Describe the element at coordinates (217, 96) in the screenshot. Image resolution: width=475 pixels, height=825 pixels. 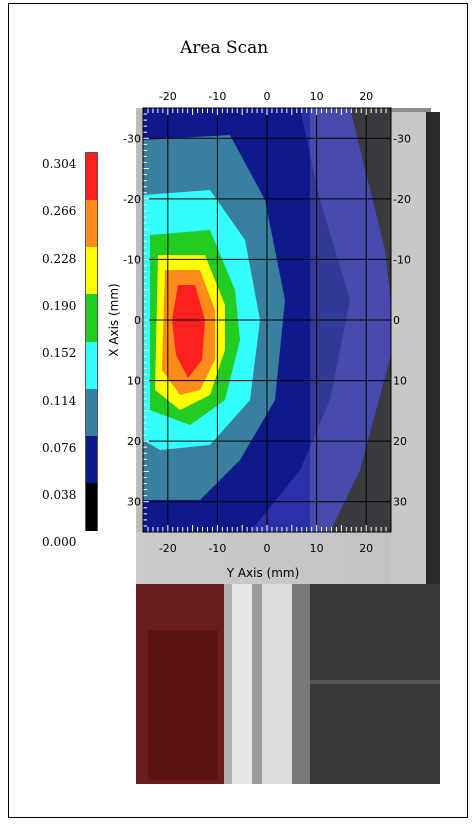
I see `x-tick-label-top: -10` at that location.